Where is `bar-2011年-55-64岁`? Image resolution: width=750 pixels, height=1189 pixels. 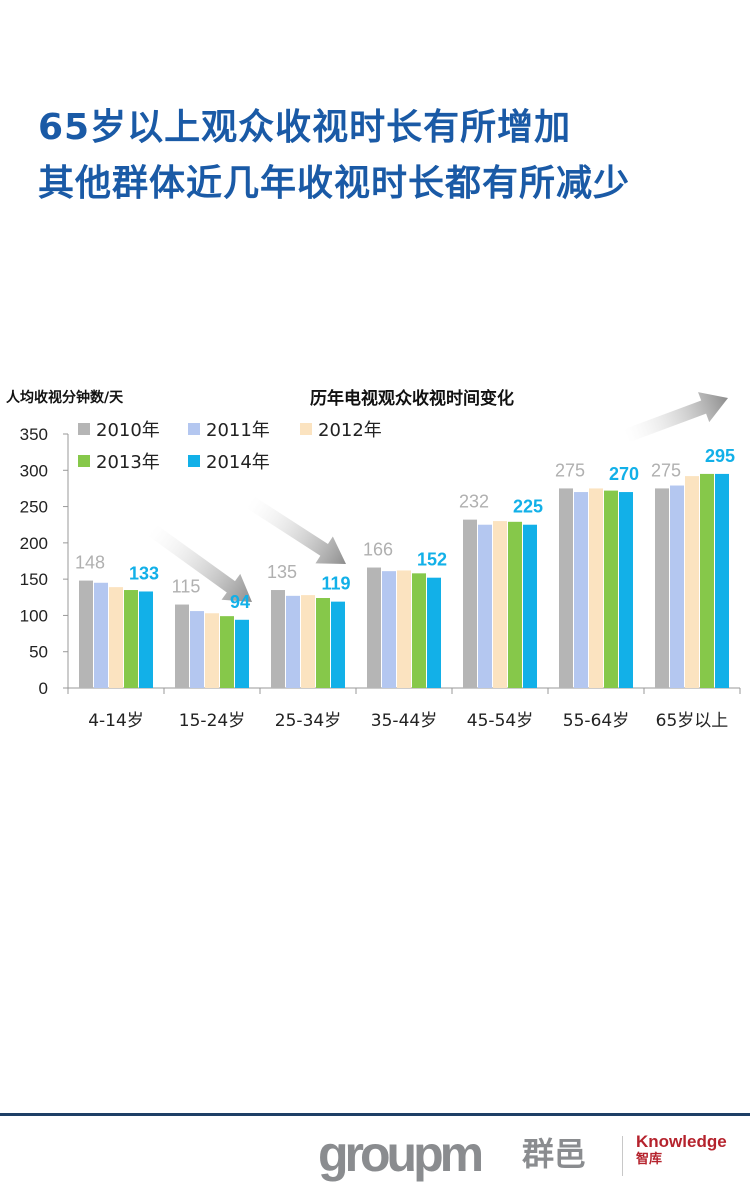
bar-2011年-55-64岁 is located at coordinates (581, 590).